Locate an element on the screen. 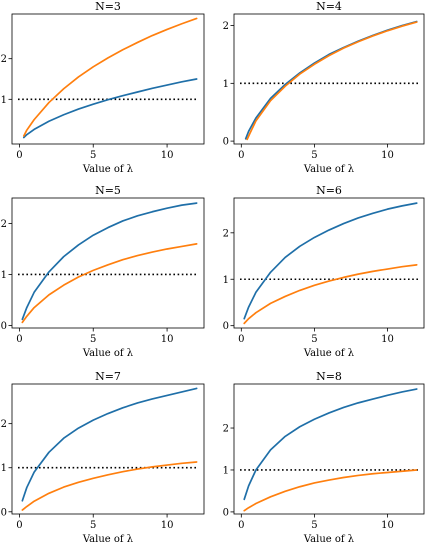  panel-5: N=7 0 5 10 0 1 2 Value of λ is located at coordinates (103, 457).